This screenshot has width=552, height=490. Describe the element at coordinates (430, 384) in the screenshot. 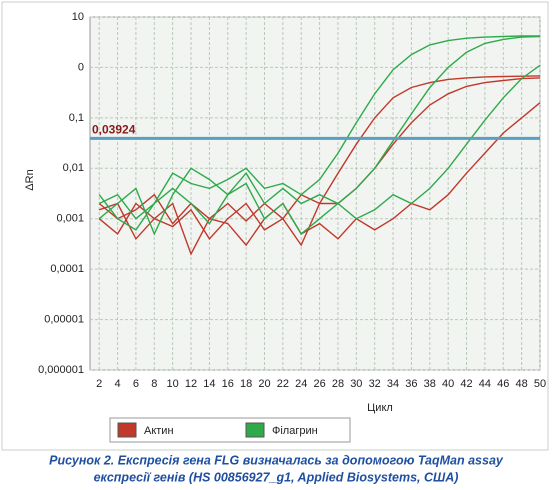

I see `x-tick-label: 38` at that location.